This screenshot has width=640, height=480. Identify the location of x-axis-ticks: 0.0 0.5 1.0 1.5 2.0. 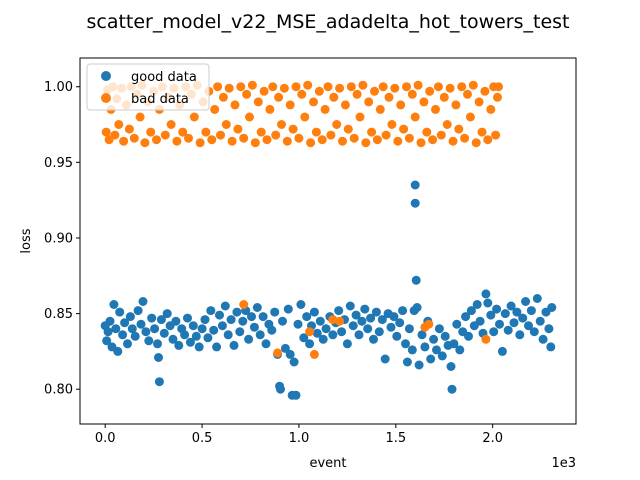
(299, 435).